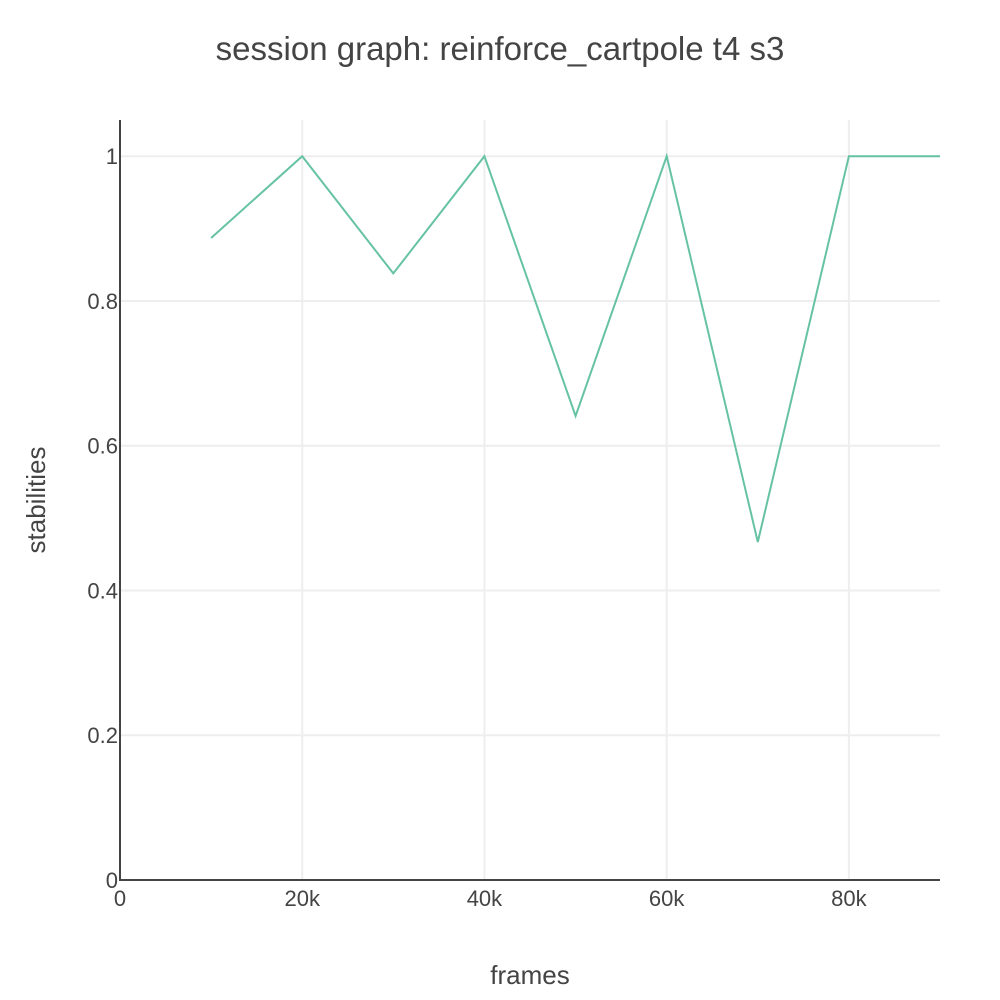 The width and height of the screenshot is (1000, 1000). Describe the element at coordinates (500, 48) in the screenshot. I see `chart-title: session graph: reinforce_cartpole t4 s3` at that location.